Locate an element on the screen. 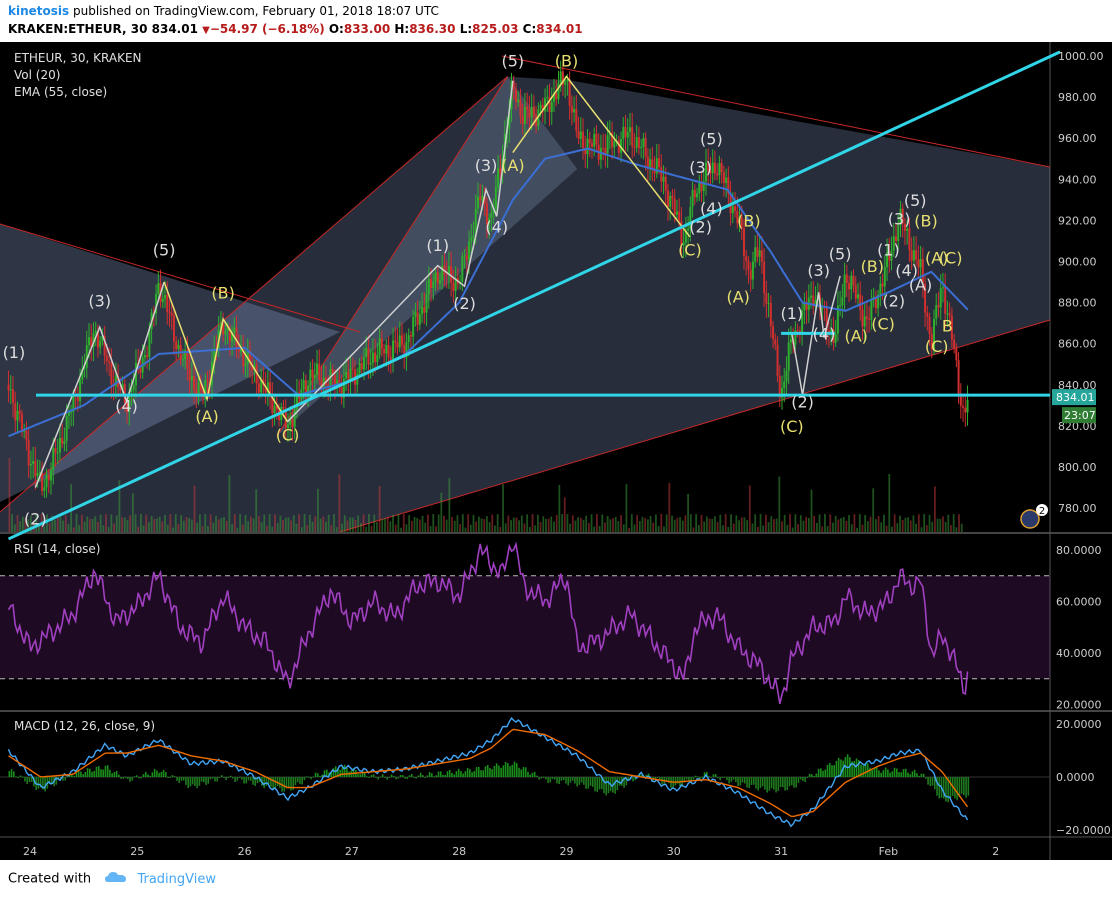  wave-label: (2) is located at coordinates (893, 301).